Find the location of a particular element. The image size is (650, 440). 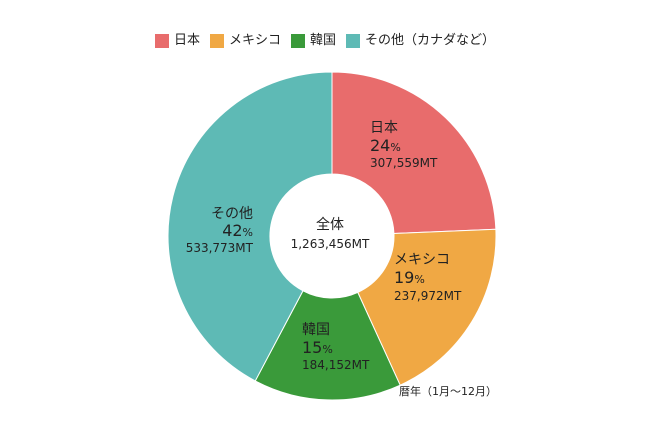

slice-percent-japan: 24% is located at coordinates (385, 145).